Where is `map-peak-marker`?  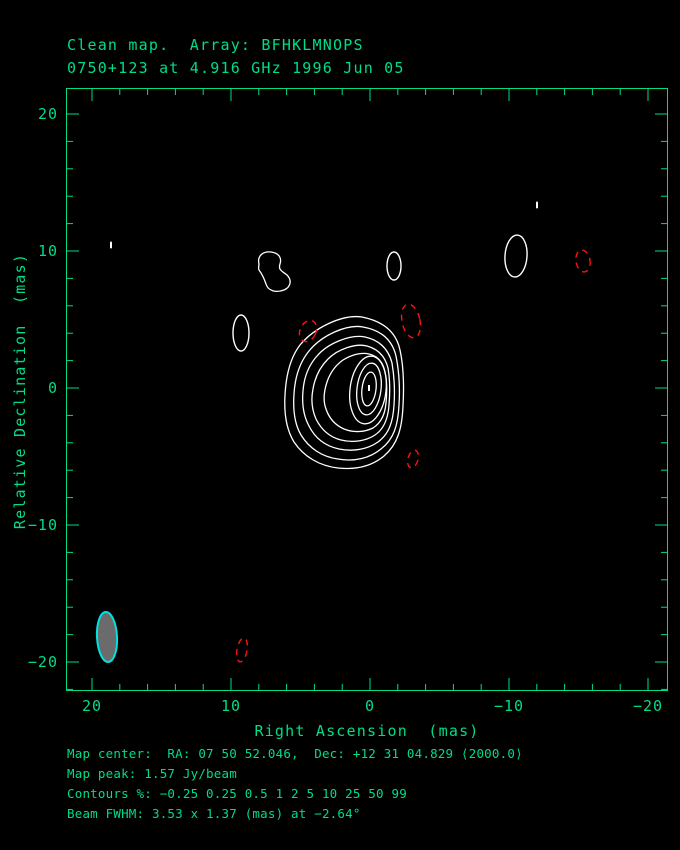
map-peak-marker is located at coordinates (369, 388).